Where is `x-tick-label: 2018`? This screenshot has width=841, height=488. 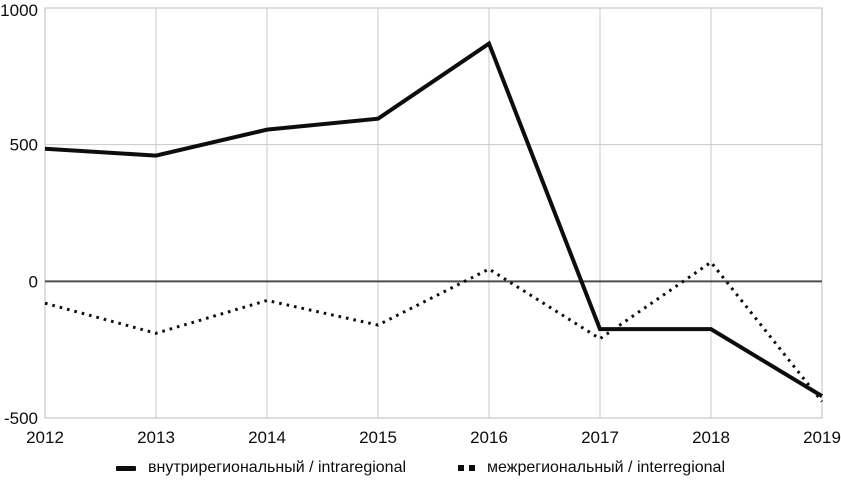 x-tick-label: 2018 is located at coordinates (711, 437).